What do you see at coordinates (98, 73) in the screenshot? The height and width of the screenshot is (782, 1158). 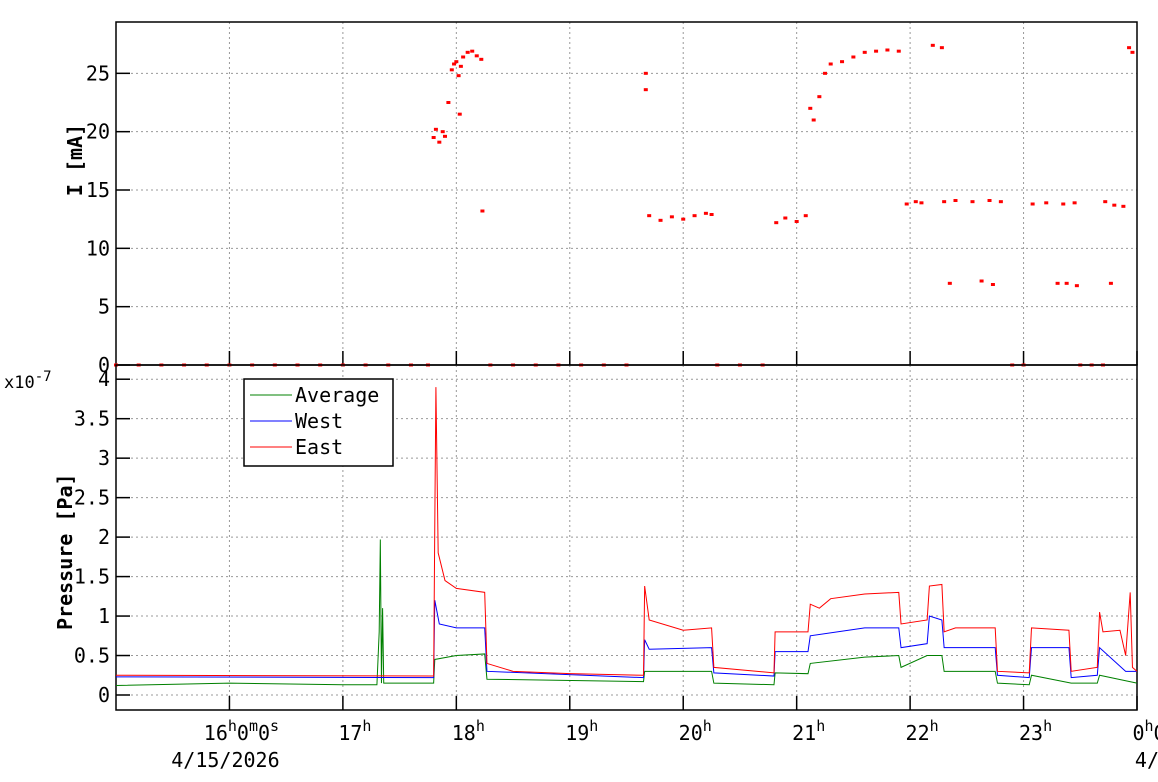 I see `y-tick-label: 25` at bounding box center [98, 73].